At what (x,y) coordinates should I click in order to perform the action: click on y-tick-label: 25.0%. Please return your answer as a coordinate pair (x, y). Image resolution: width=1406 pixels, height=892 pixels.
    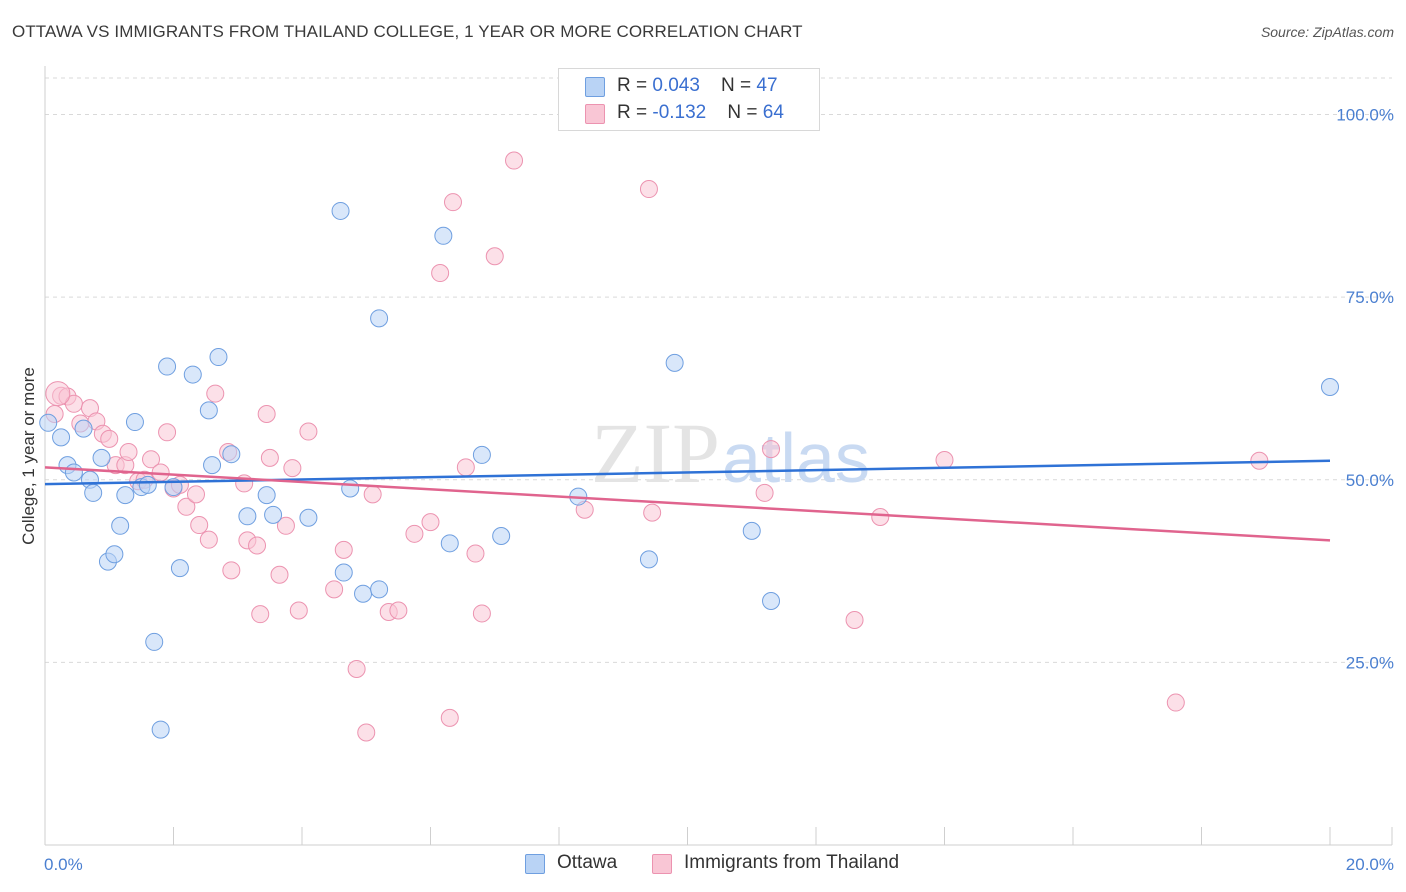
    Looking at the image, I should click on (1370, 662).